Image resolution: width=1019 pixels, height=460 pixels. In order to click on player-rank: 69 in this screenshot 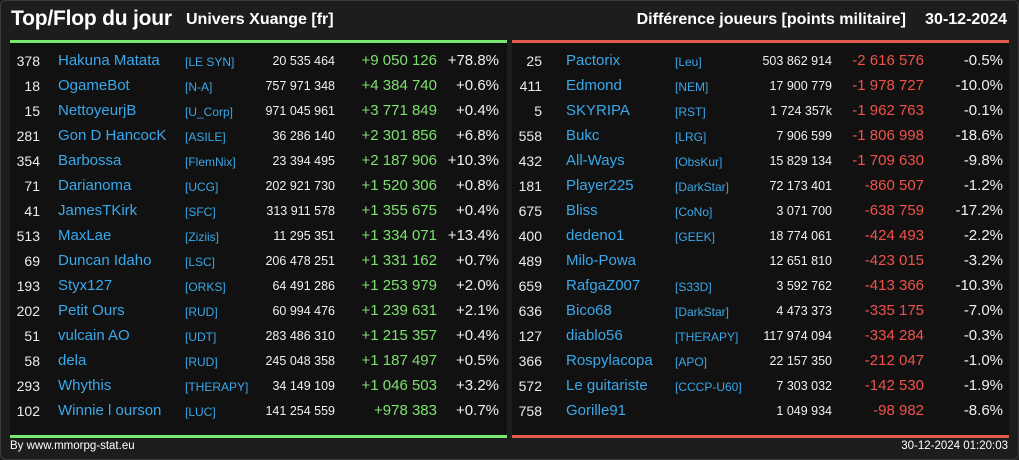, I will do `click(32, 261)`.